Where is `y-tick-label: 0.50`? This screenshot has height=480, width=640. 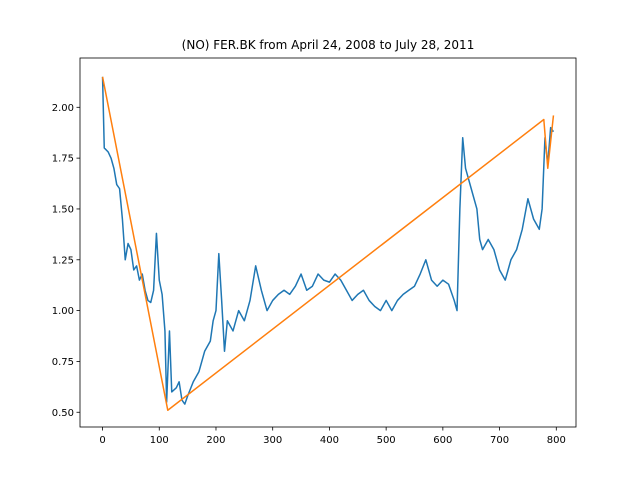 y-tick-label: 0.50 is located at coordinates (63, 413).